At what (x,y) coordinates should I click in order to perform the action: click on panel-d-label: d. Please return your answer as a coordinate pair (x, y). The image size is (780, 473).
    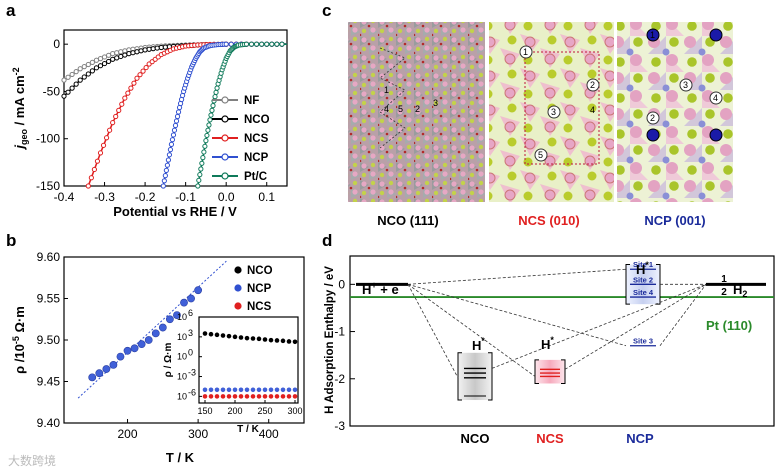
    Looking at the image, I should click on (327, 240).